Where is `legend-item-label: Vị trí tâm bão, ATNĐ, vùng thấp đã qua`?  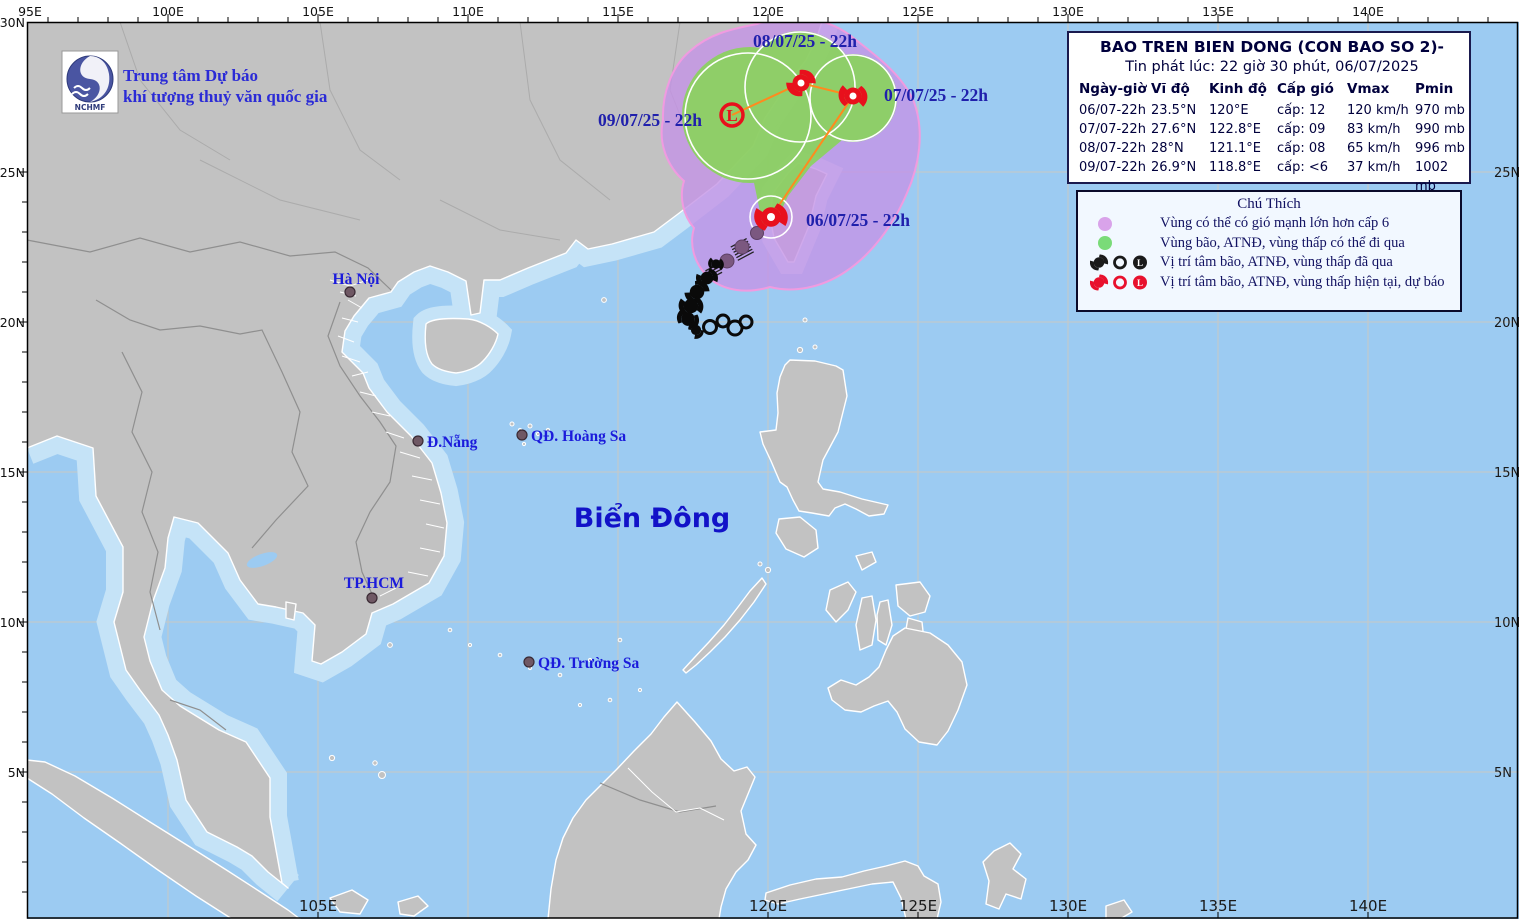 legend-item-label: Vị trí tâm bão, ATNĐ, vùng thấp đã qua is located at coordinates (1276, 262).